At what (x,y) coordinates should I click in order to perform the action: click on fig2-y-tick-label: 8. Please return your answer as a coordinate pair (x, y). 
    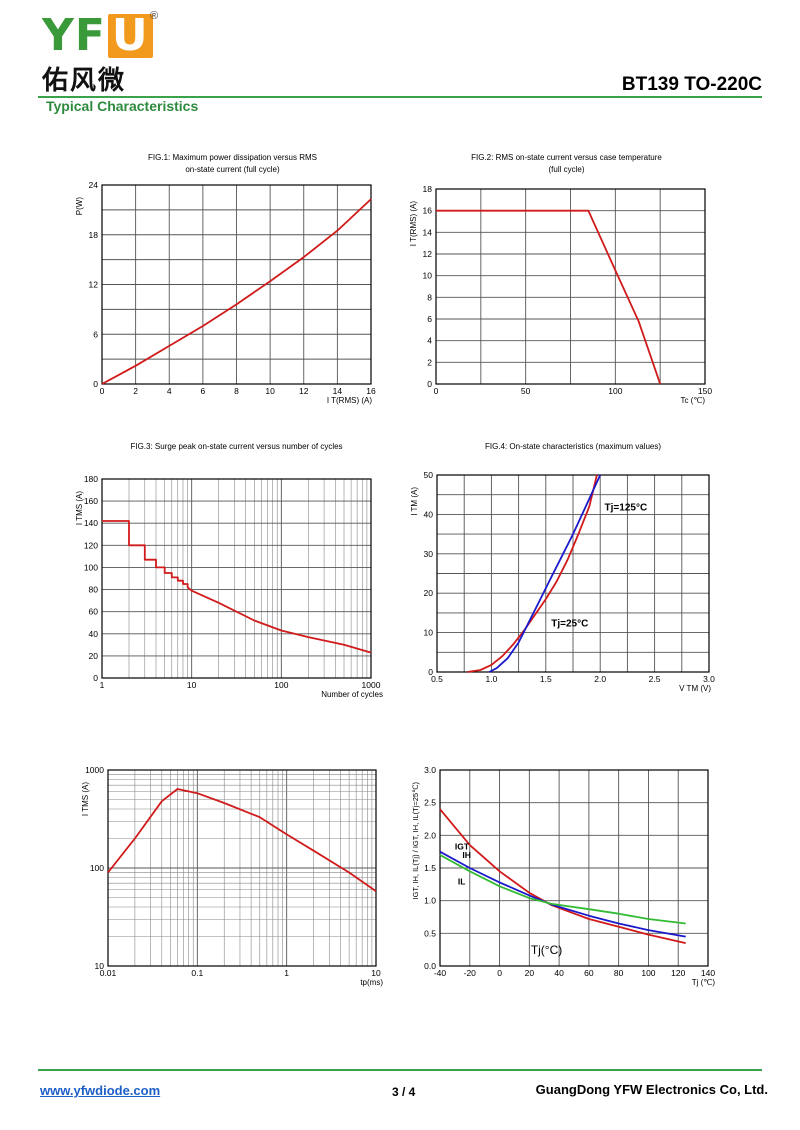
    Looking at the image, I should click on (429, 297).